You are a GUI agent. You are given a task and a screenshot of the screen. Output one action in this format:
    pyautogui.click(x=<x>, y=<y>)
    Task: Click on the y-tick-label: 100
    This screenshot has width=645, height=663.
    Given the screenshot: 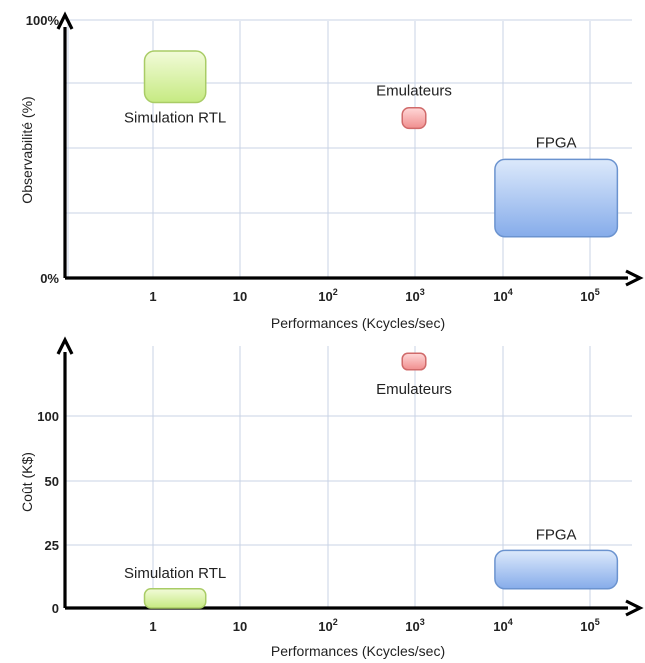 What is the action you would take?
    pyautogui.click(x=48, y=416)
    